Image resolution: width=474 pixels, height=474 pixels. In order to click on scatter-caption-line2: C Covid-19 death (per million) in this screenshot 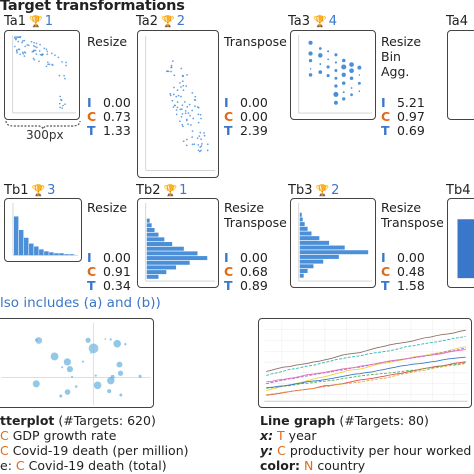, I will do `click(94, 450)`.